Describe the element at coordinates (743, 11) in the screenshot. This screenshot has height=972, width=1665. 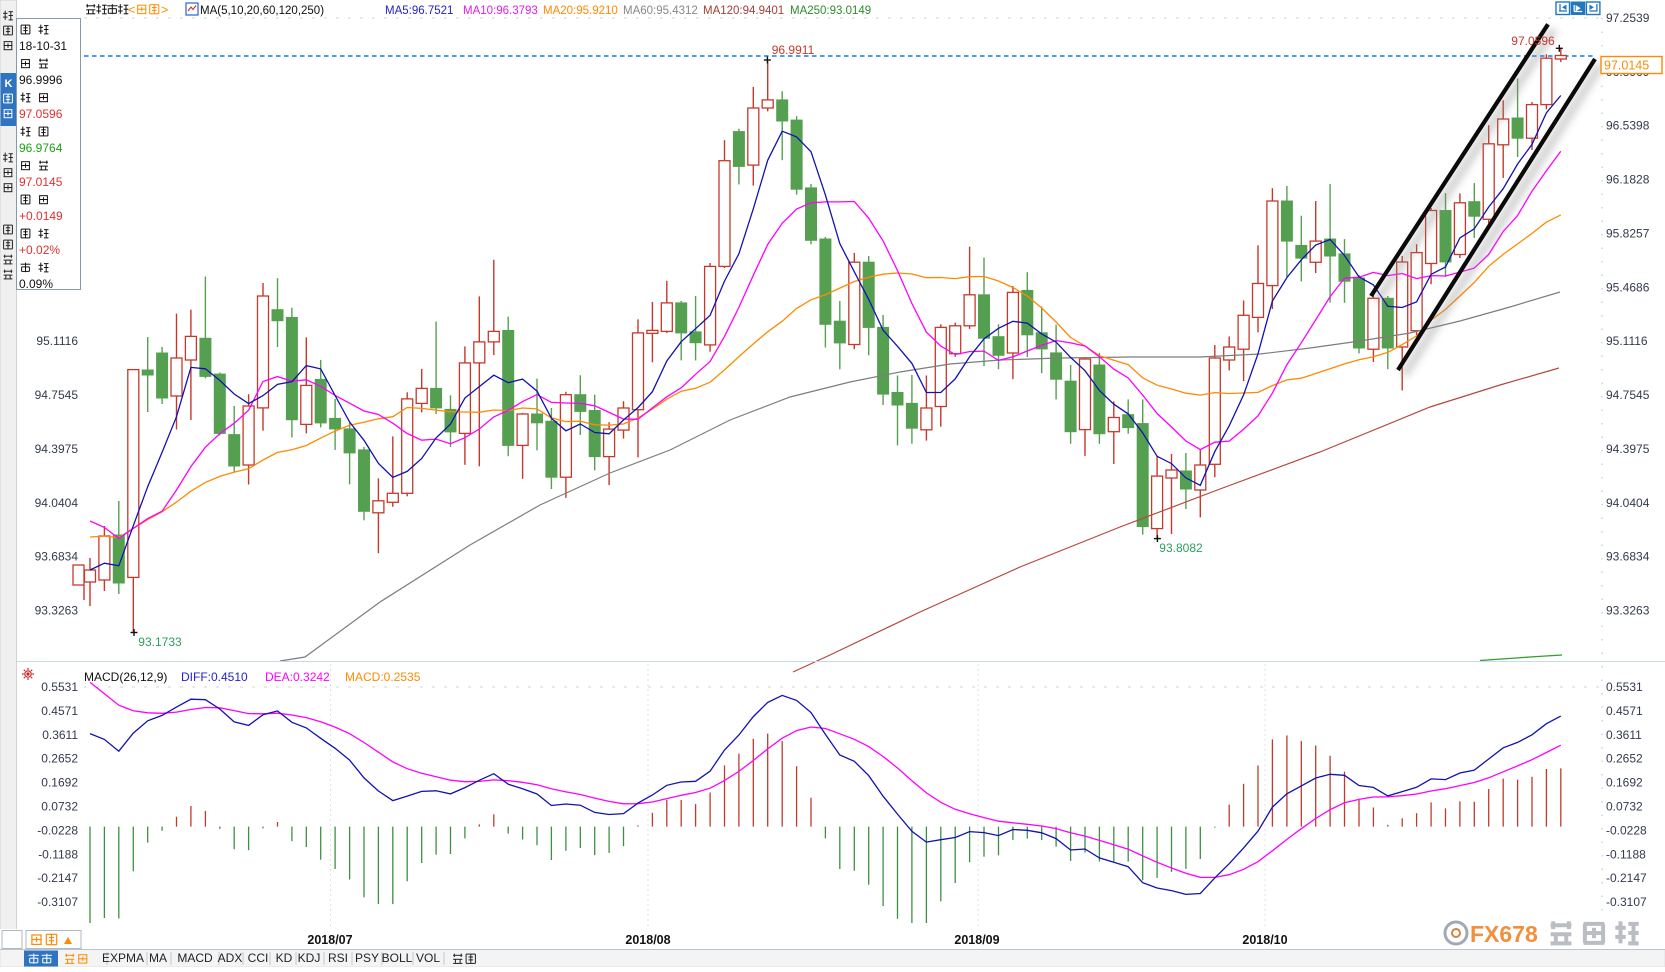
I see `svg-text: MA120:94.9401` at that location.